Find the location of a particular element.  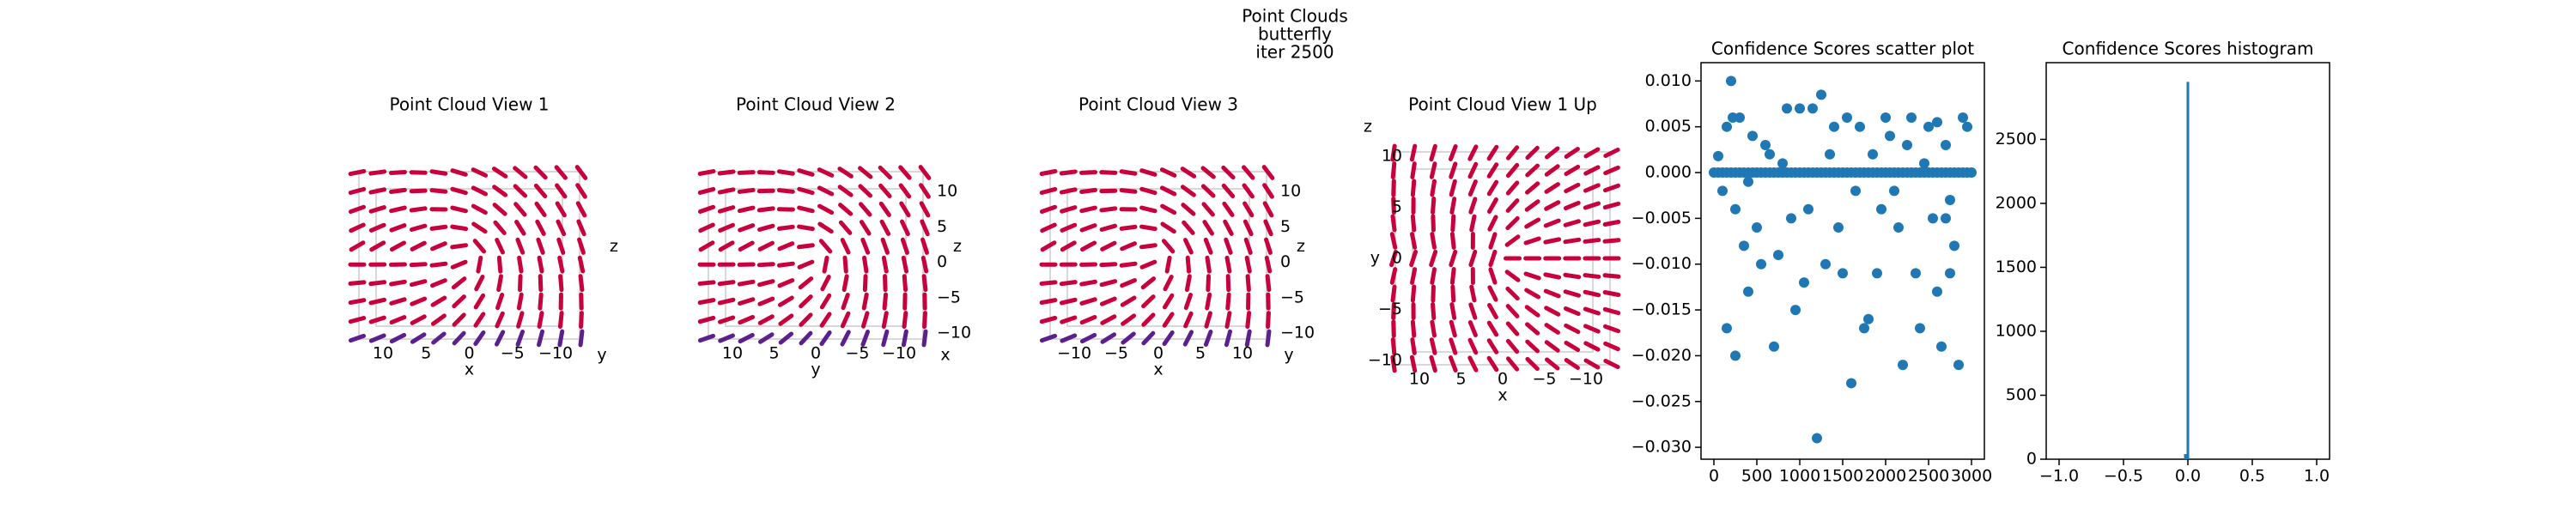

x-axis-label: x is located at coordinates (470, 369).